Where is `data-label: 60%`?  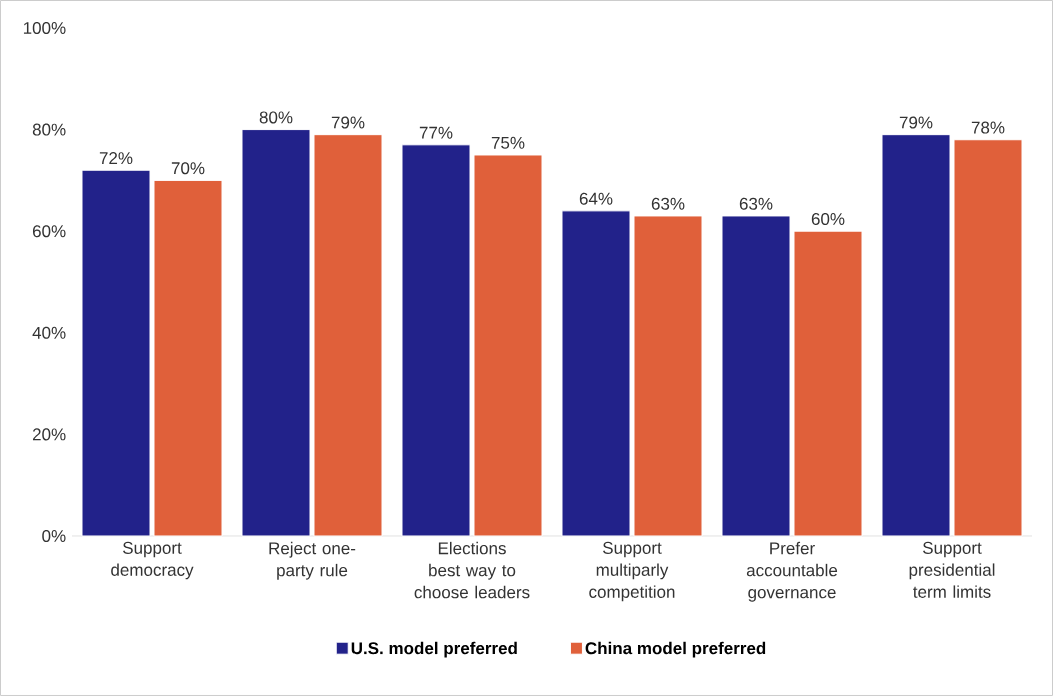 data-label: 60% is located at coordinates (828, 219).